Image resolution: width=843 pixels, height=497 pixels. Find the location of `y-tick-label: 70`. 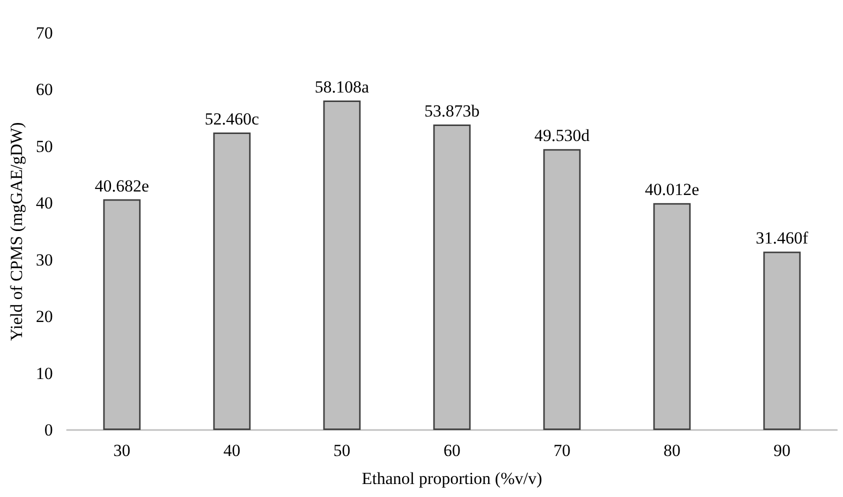

y-tick-label: 70 is located at coordinates (44, 33).